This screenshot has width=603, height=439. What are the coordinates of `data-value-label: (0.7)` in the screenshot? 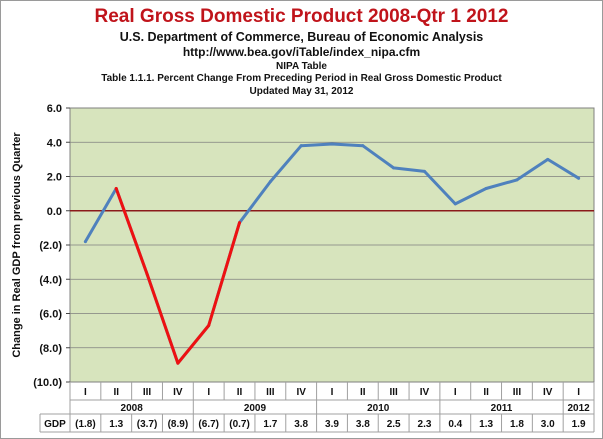 It's located at (239, 424).